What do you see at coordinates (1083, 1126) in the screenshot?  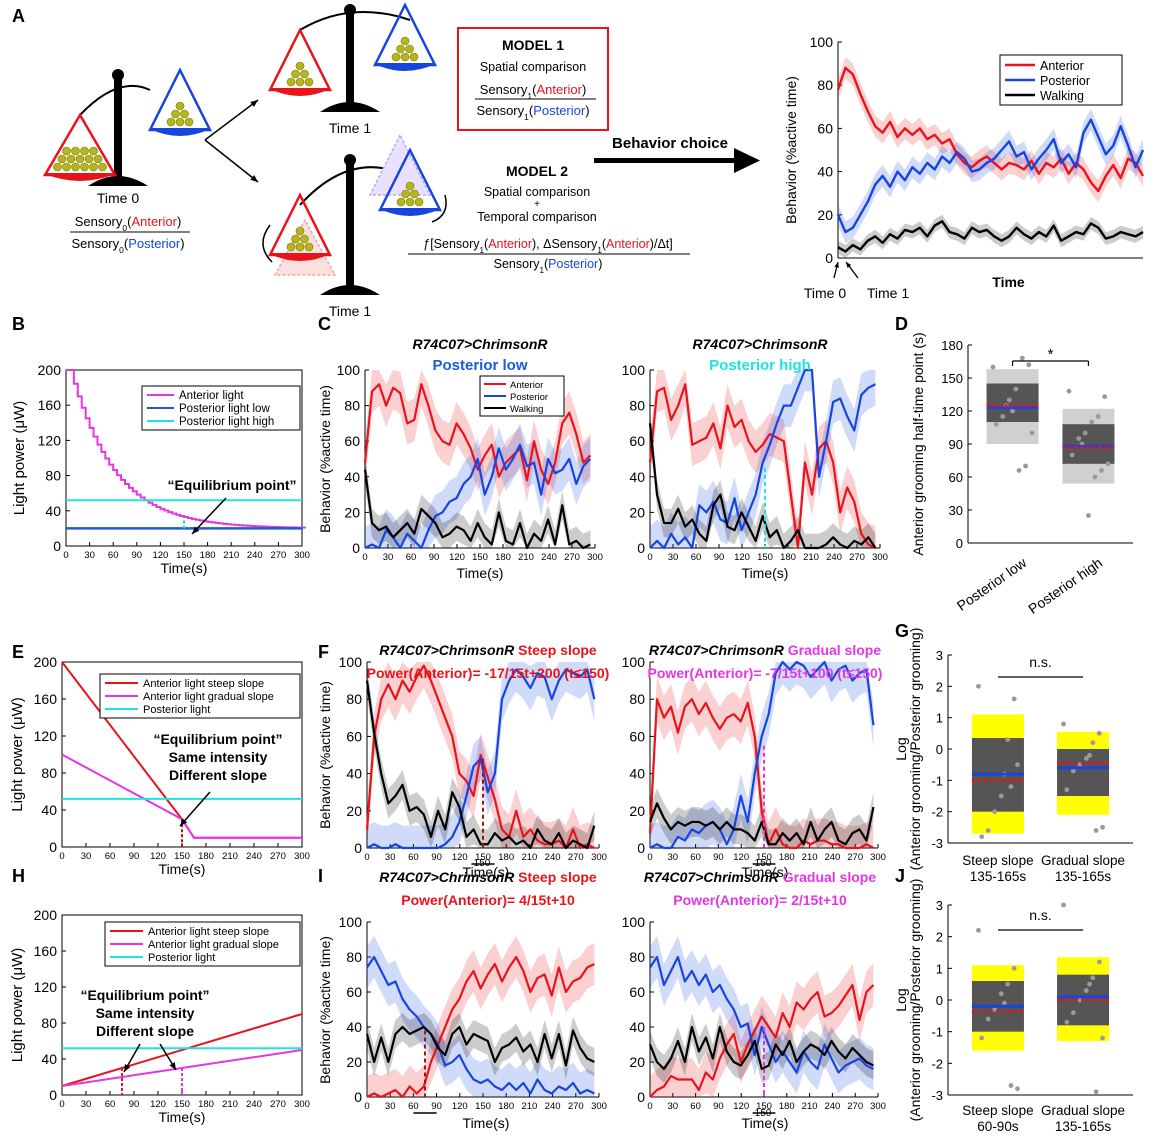 I see `chart-j-category: 135-165s` at bounding box center [1083, 1126].